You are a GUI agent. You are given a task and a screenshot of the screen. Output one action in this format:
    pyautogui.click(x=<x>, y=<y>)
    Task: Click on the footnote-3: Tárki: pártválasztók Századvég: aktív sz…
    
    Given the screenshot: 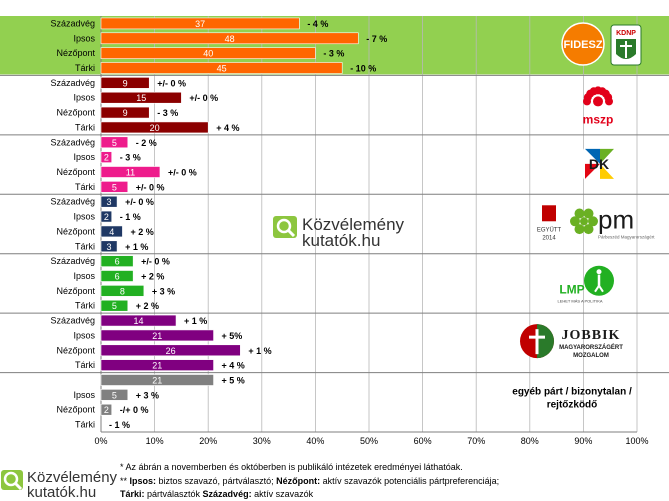 What is the action you would take?
    pyautogui.click(x=216, y=494)
    